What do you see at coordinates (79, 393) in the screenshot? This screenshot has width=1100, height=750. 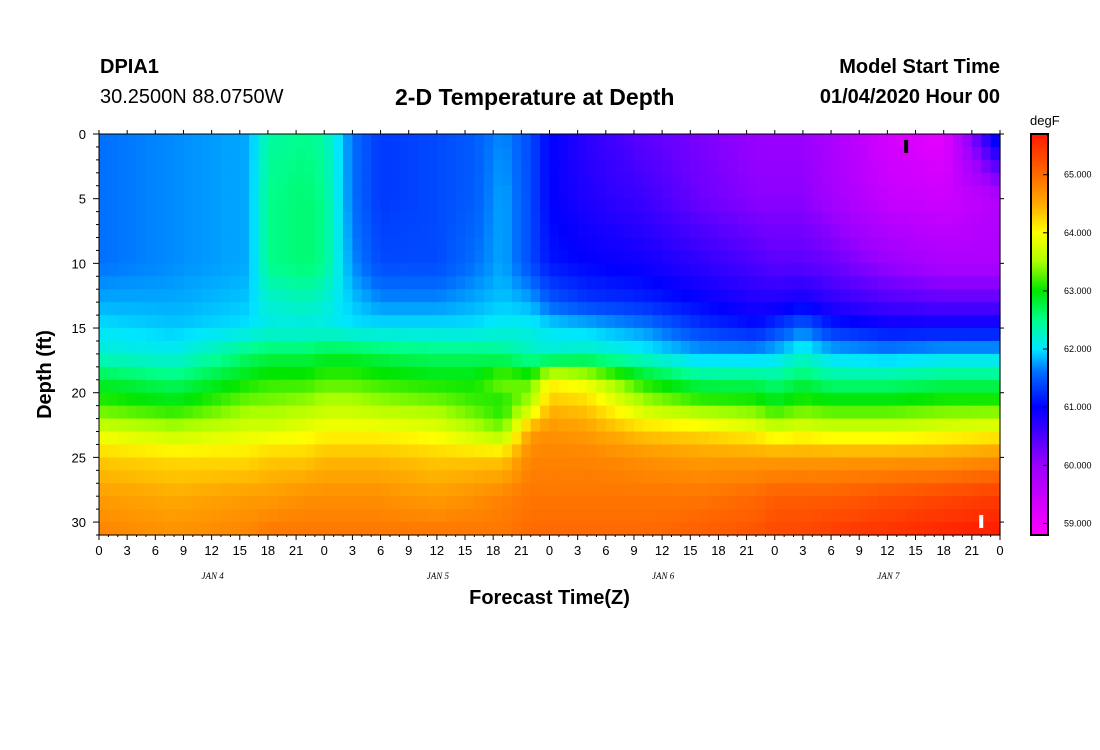 I see `y-tick-label: 20` at bounding box center [79, 393].